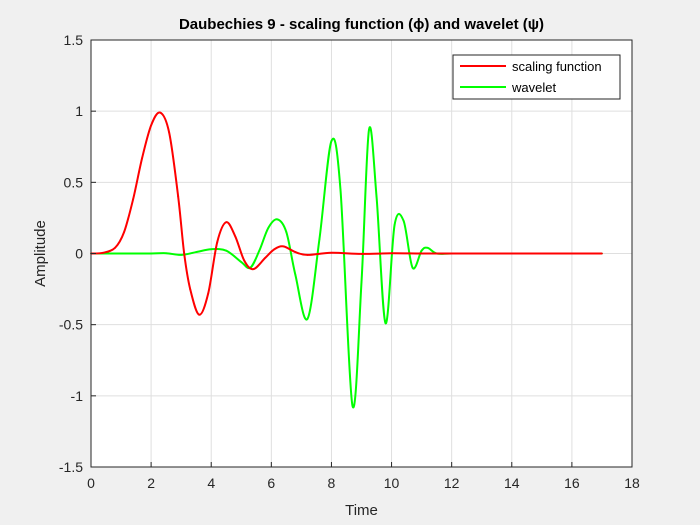 The image size is (700, 525). What do you see at coordinates (271, 483) in the screenshot?
I see `x-tick-label: 6` at bounding box center [271, 483].